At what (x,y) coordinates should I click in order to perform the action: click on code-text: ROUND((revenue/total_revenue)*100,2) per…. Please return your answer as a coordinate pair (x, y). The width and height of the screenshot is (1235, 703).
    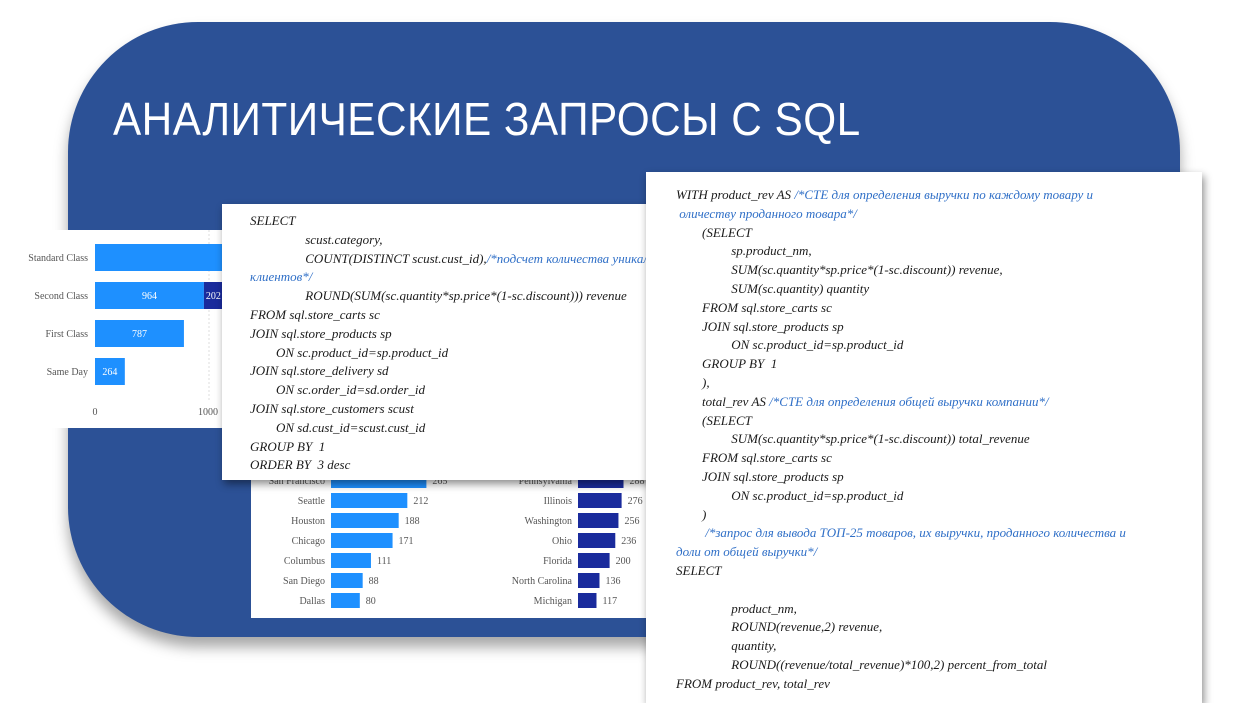
    Looking at the image, I should click on (862, 664).